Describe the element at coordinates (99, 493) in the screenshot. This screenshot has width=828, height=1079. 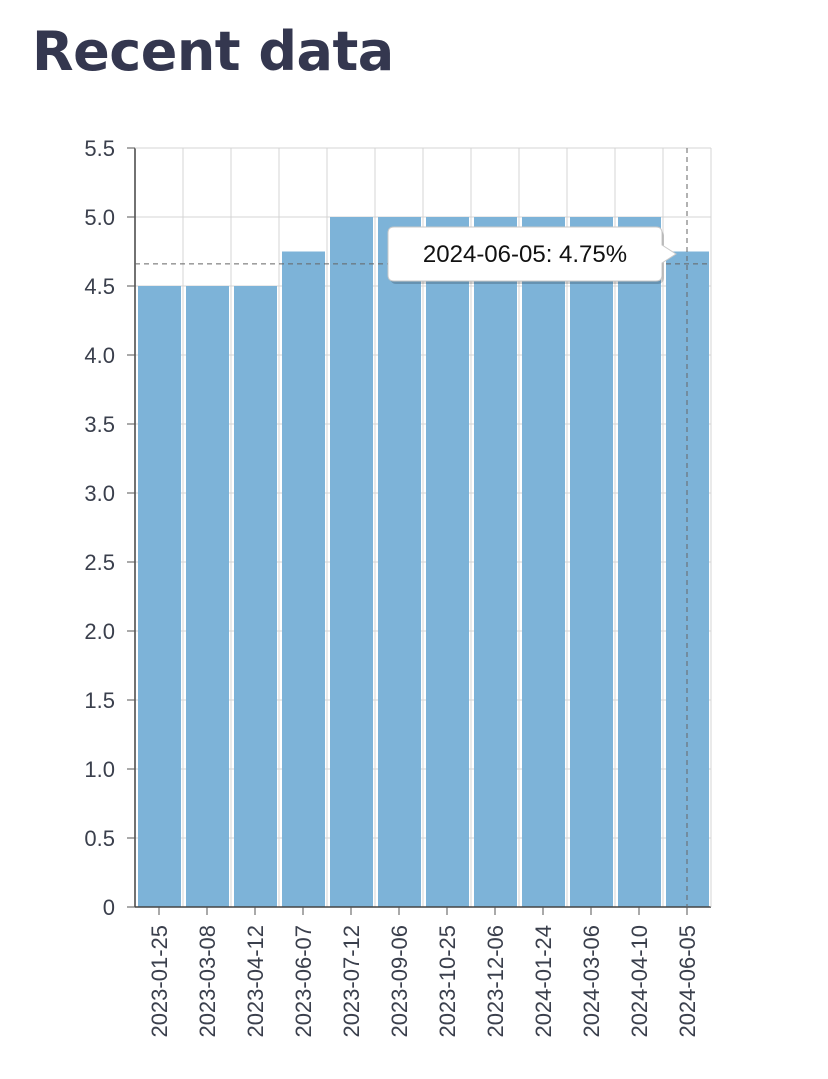
I see `y-tick-label: 3.0` at that location.